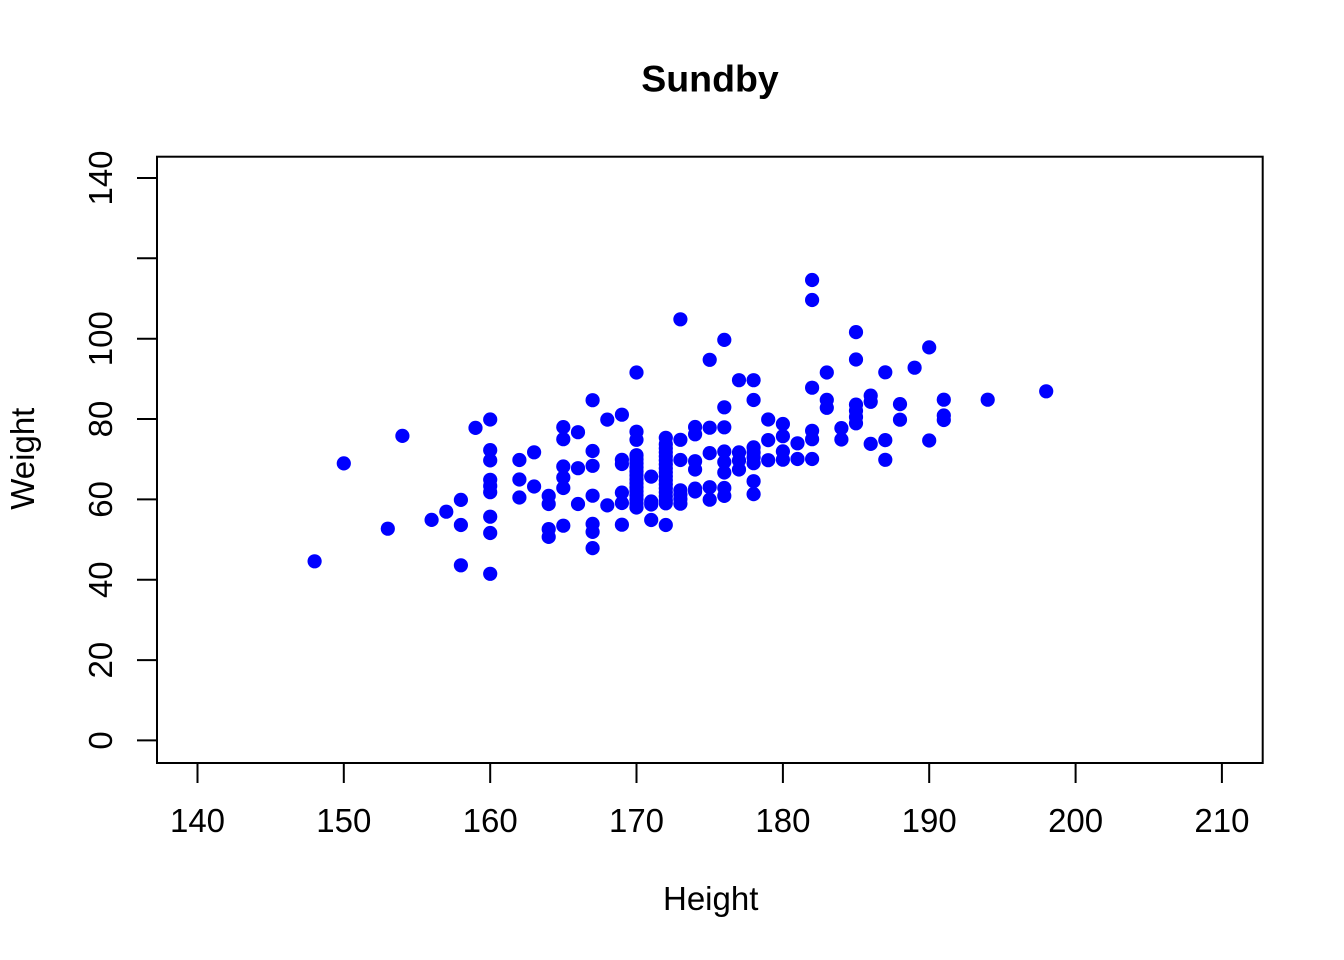 Image resolution: width=1344 pixels, height=960 pixels. I want to click on svg-text: 60, so click(100, 499).